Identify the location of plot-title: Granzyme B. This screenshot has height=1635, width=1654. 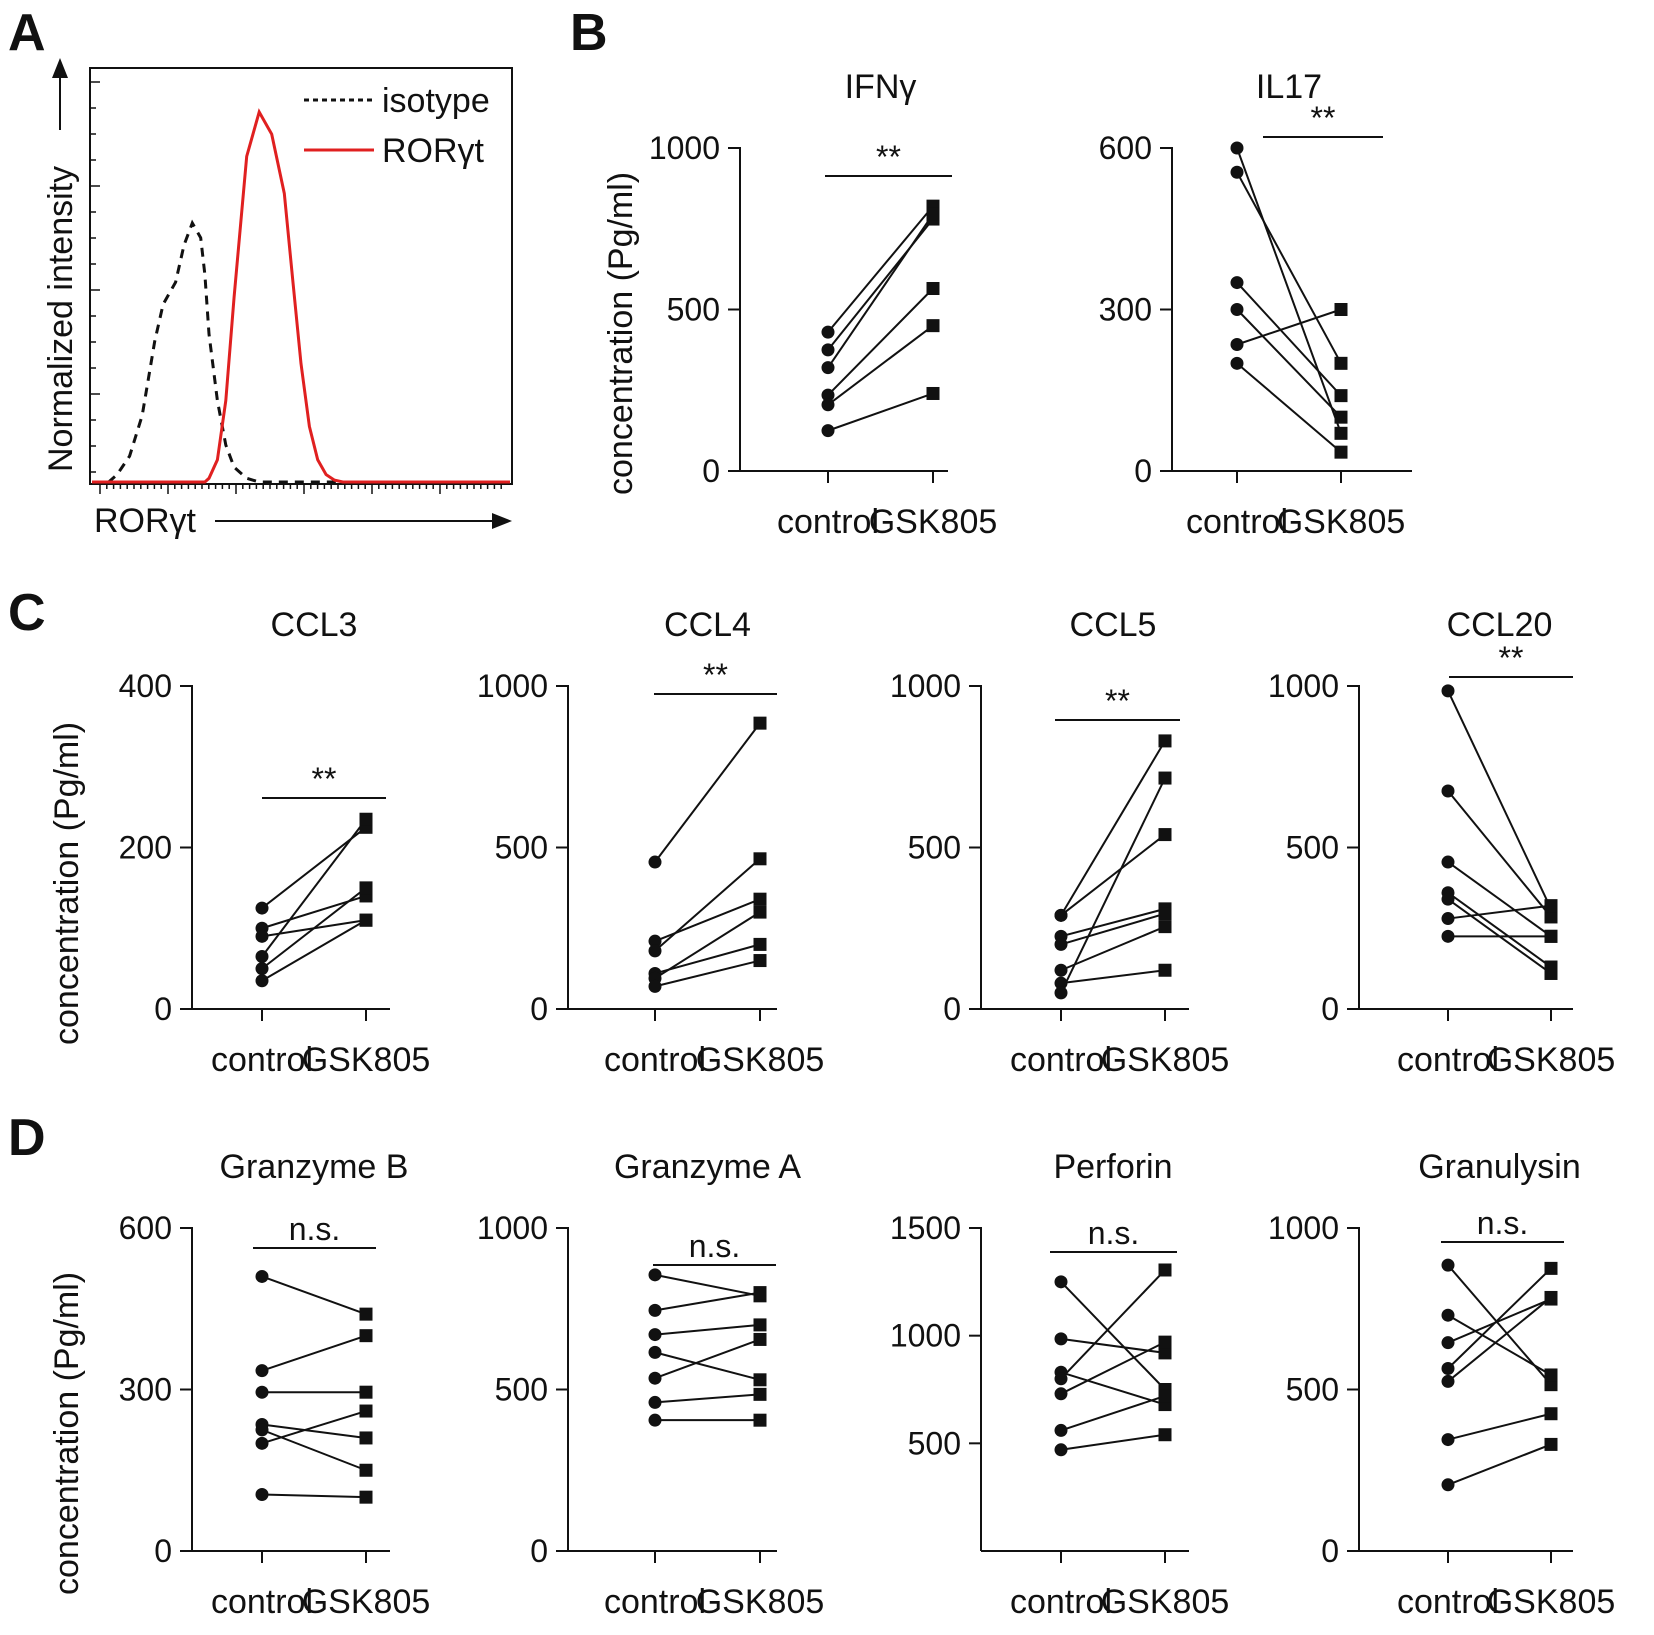
(314, 1167).